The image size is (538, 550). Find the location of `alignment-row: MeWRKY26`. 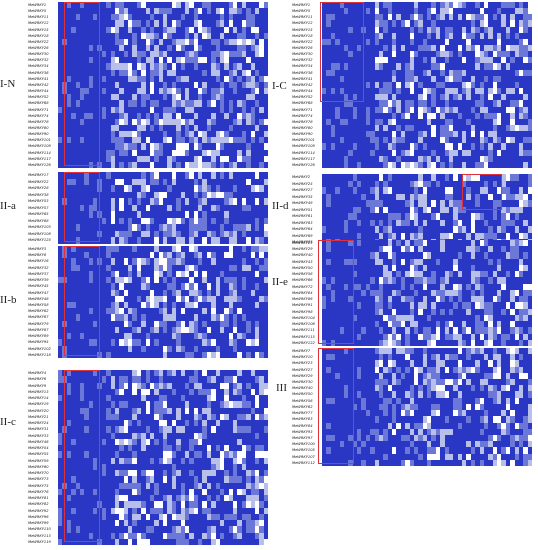

alignment-row: MeWRKY26 is located at coordinates (149, 48).